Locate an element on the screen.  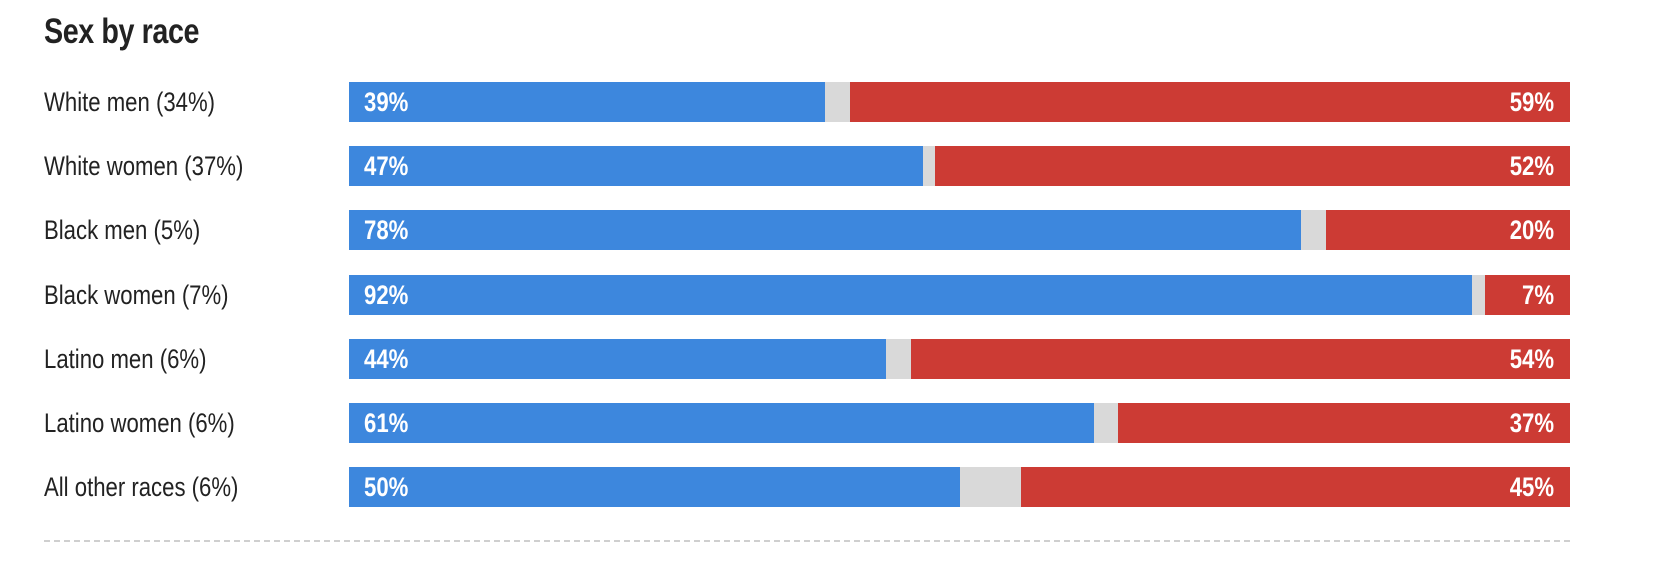
bar-segment-series-2: 45% is located at coordinates (1295, 487).